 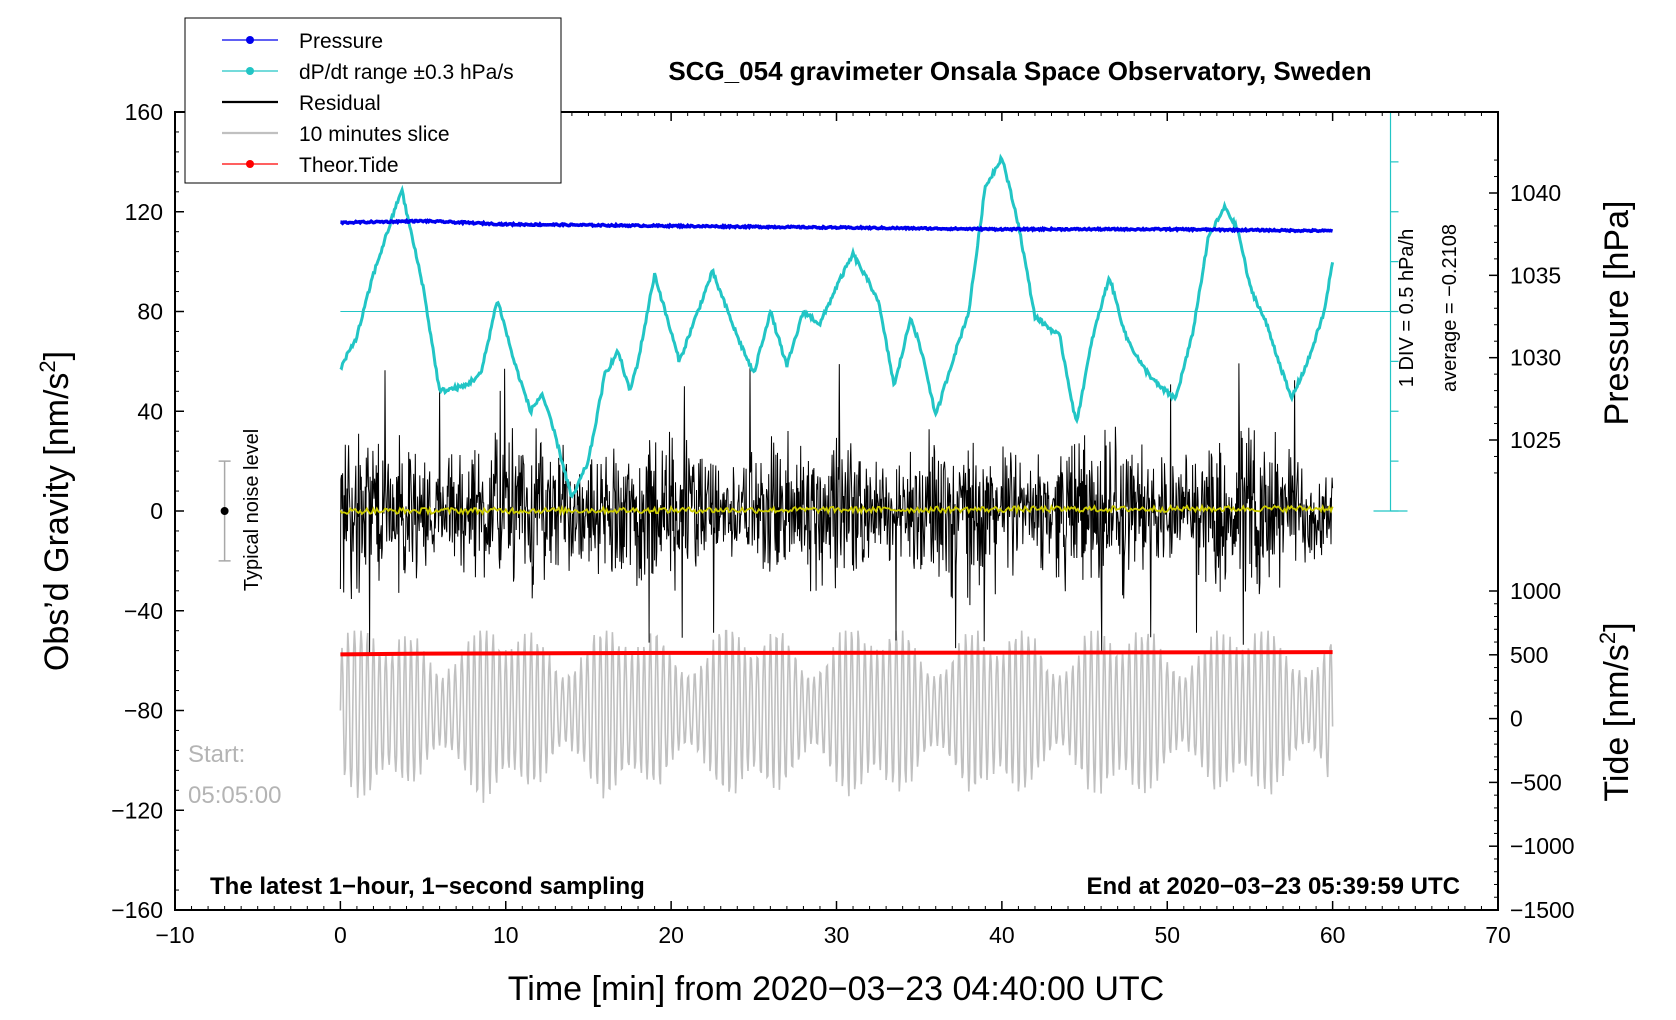 What do you see at coordinates (216, 754) in the screenshot?
I see `start-label: Start:` at bounding box center [216, 754].